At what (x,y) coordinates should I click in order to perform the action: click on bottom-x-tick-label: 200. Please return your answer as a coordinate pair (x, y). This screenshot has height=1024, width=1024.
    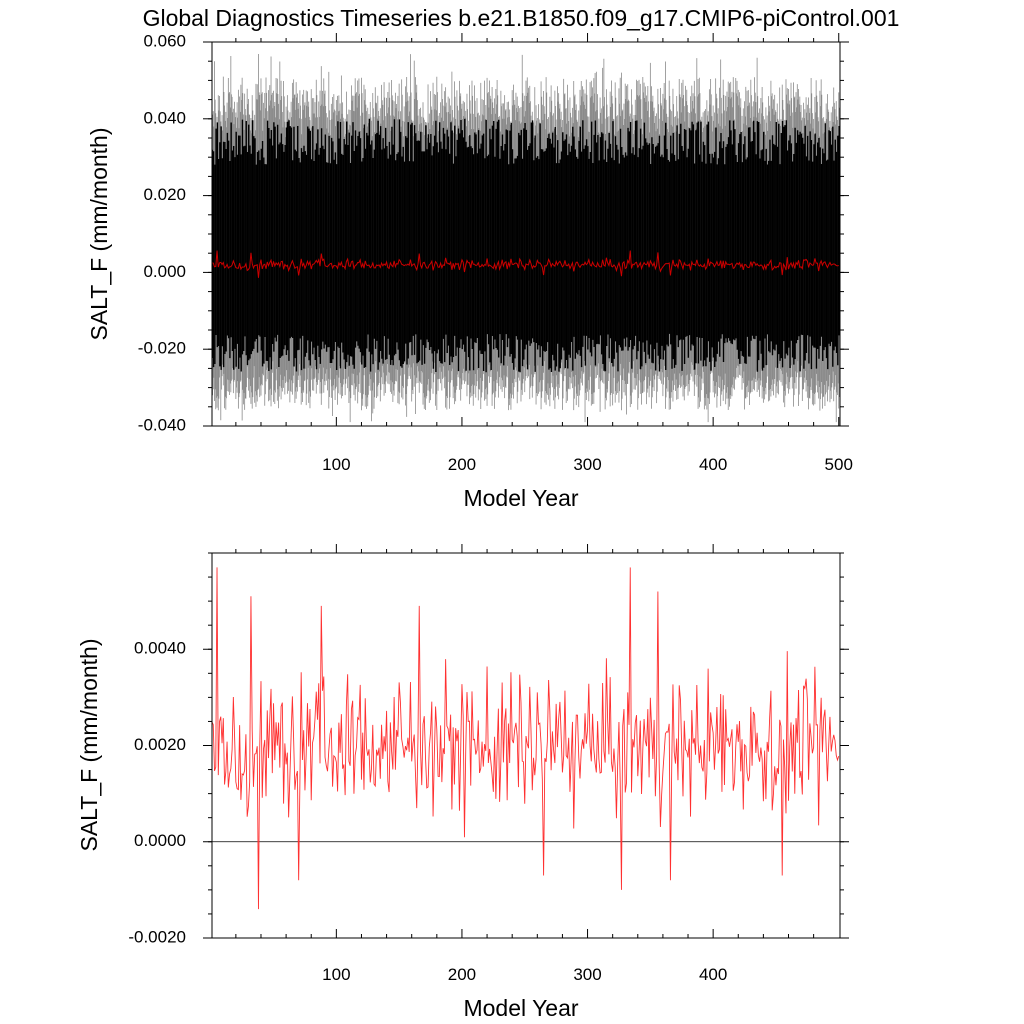
    Looking at the image, I should click on (462, 974).